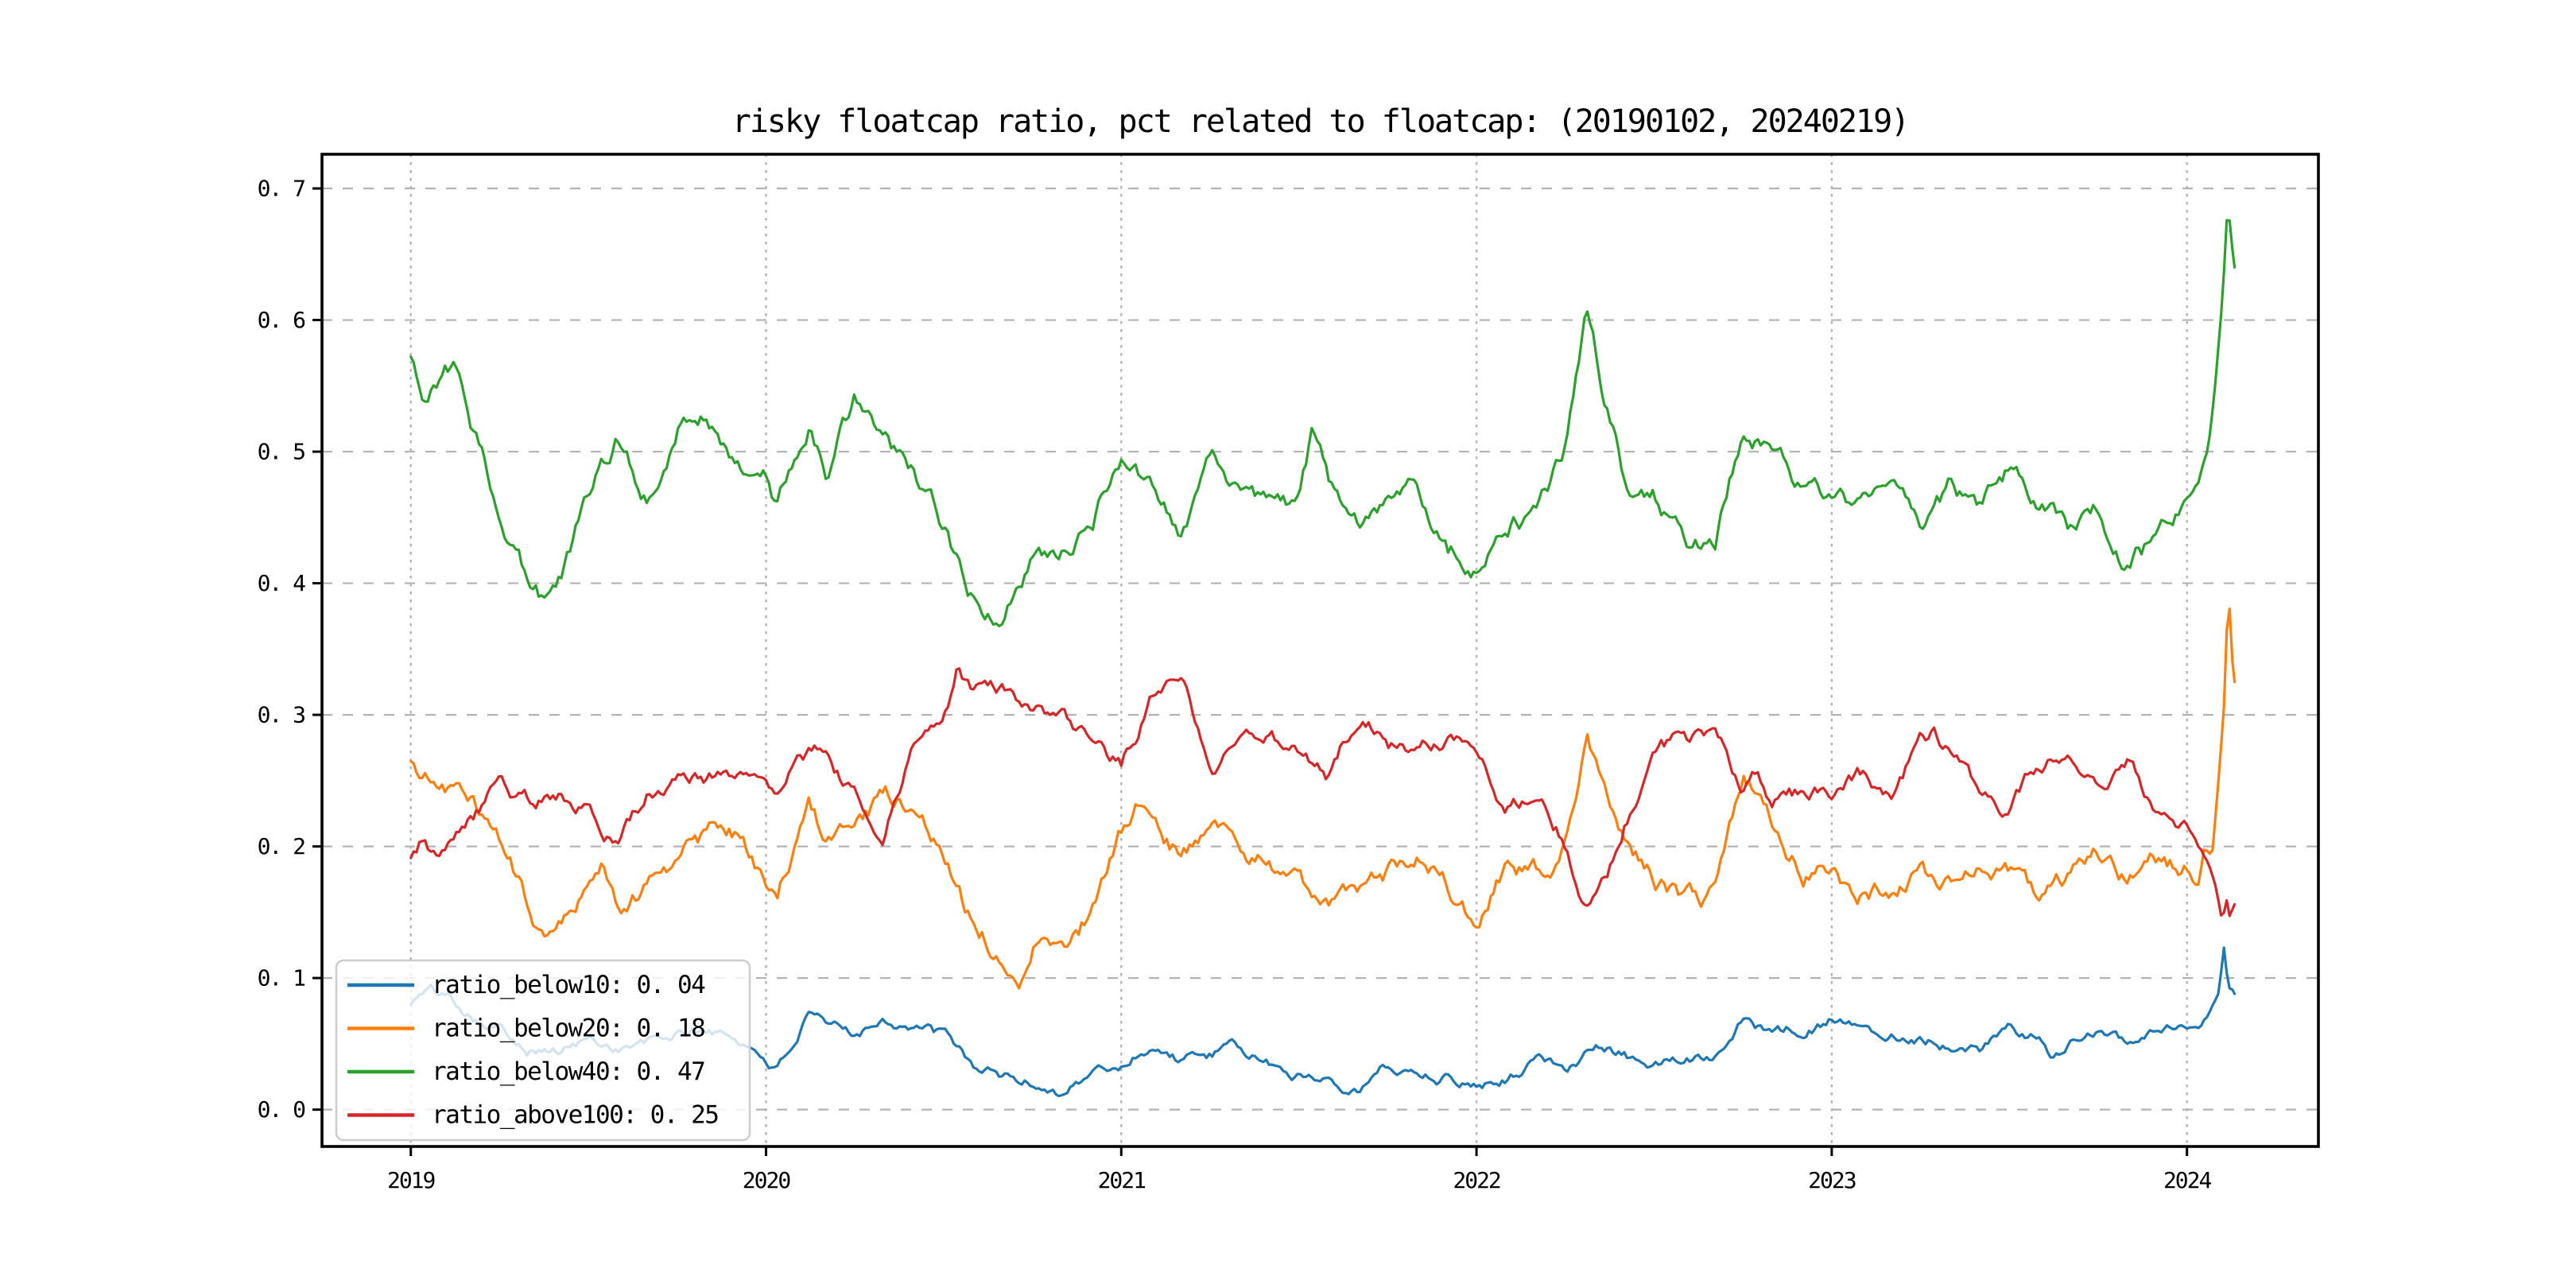 This screenshot has width=2576, height=1288. Describe the element at coordinates (1323, 792) in the screenshot. I see `series-line-ratio_above100` at that location.